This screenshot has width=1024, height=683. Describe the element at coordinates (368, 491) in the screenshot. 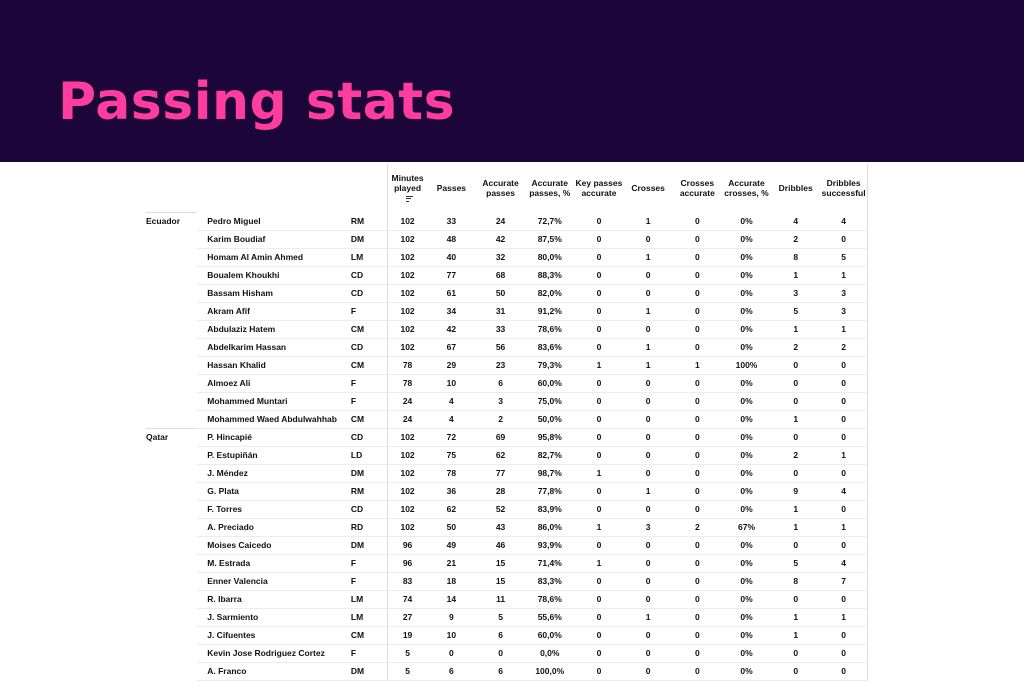

I see `player-position: RM` at that location.